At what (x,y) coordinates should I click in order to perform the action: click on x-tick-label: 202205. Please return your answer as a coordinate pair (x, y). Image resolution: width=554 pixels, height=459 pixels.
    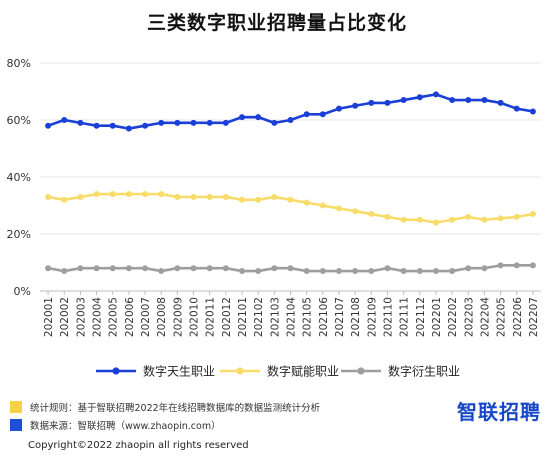
    Looking at the image, I should click on (502, 317).